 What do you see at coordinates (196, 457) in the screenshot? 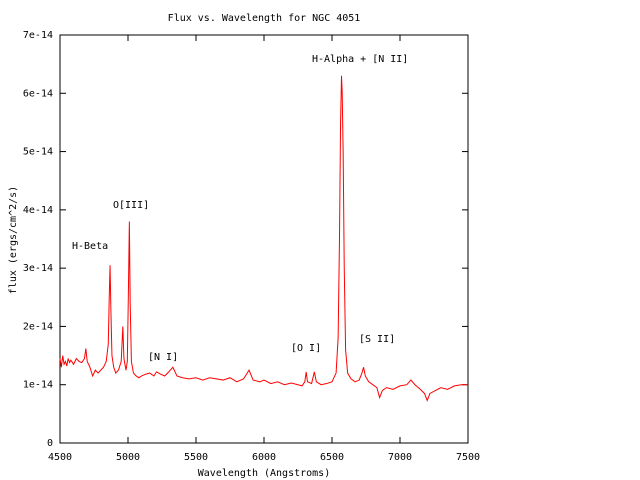
I see `x-tick-label: 5500` at bounding box center [196, 457].